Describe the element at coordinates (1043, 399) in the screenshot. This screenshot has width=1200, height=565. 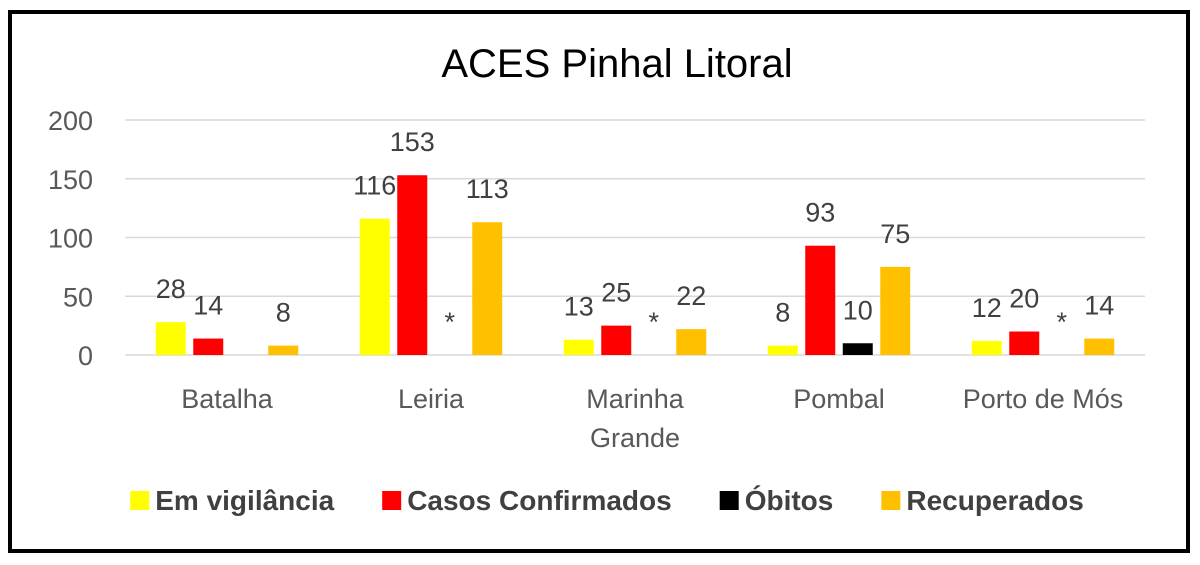
I see `category-label: Porto de Mós` at that location.